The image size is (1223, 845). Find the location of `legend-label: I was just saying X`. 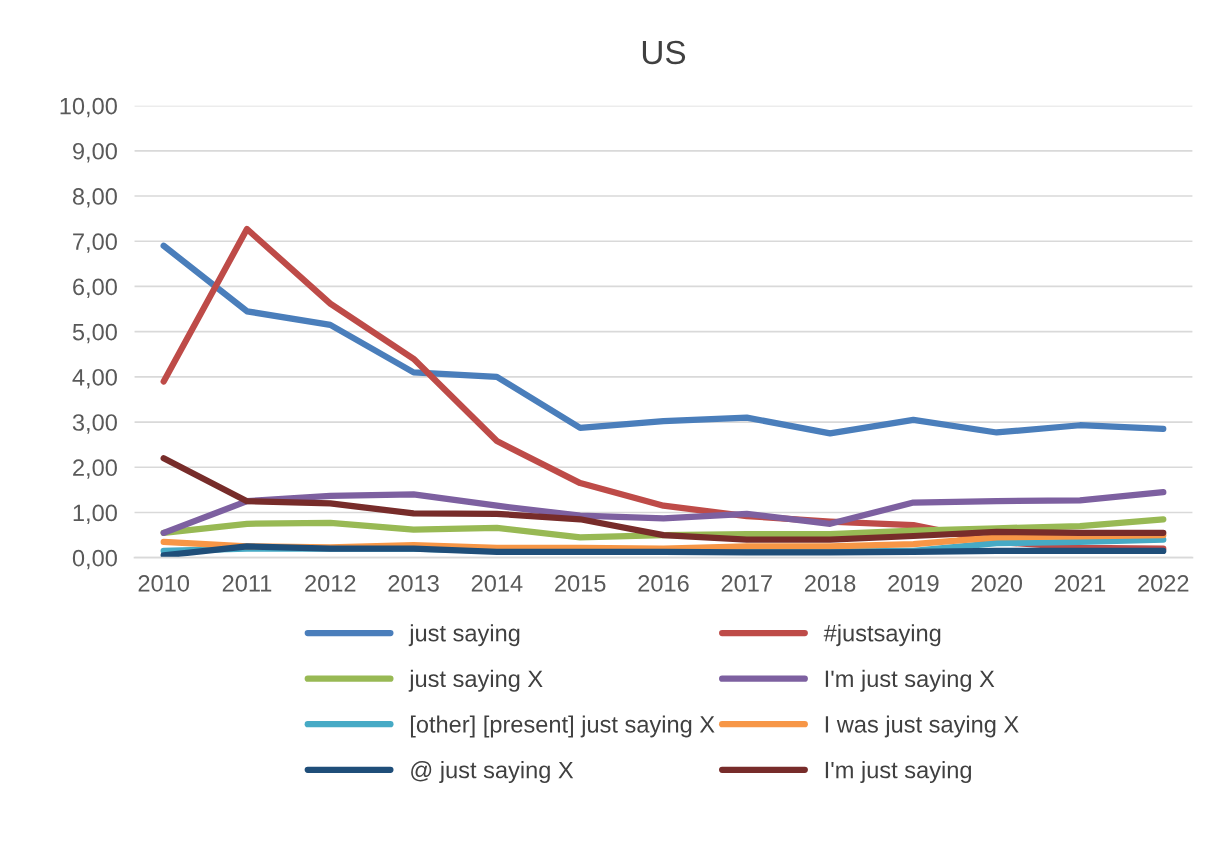

legend-label: I was just saying X is located at coordinates (922, 726).